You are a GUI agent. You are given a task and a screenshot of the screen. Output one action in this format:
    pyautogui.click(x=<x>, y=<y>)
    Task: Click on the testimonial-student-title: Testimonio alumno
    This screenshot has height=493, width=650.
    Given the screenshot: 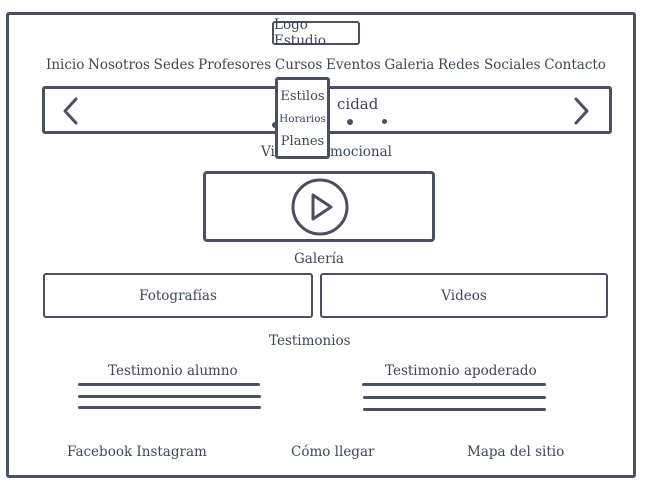 What is the action you would take?
    pyautogui.click(x=173, y=371)
    